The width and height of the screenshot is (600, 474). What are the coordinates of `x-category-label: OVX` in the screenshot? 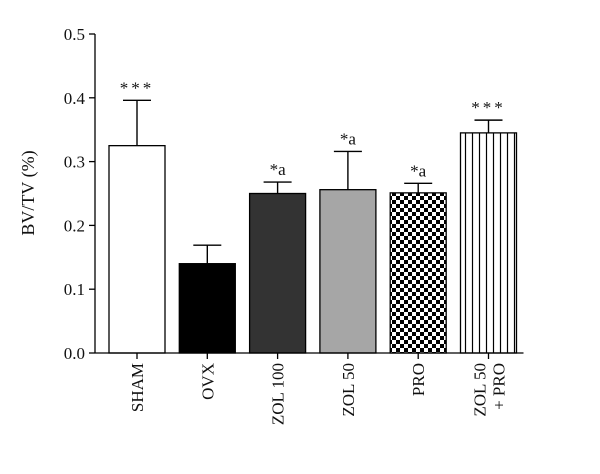 It's located at (207, 381).